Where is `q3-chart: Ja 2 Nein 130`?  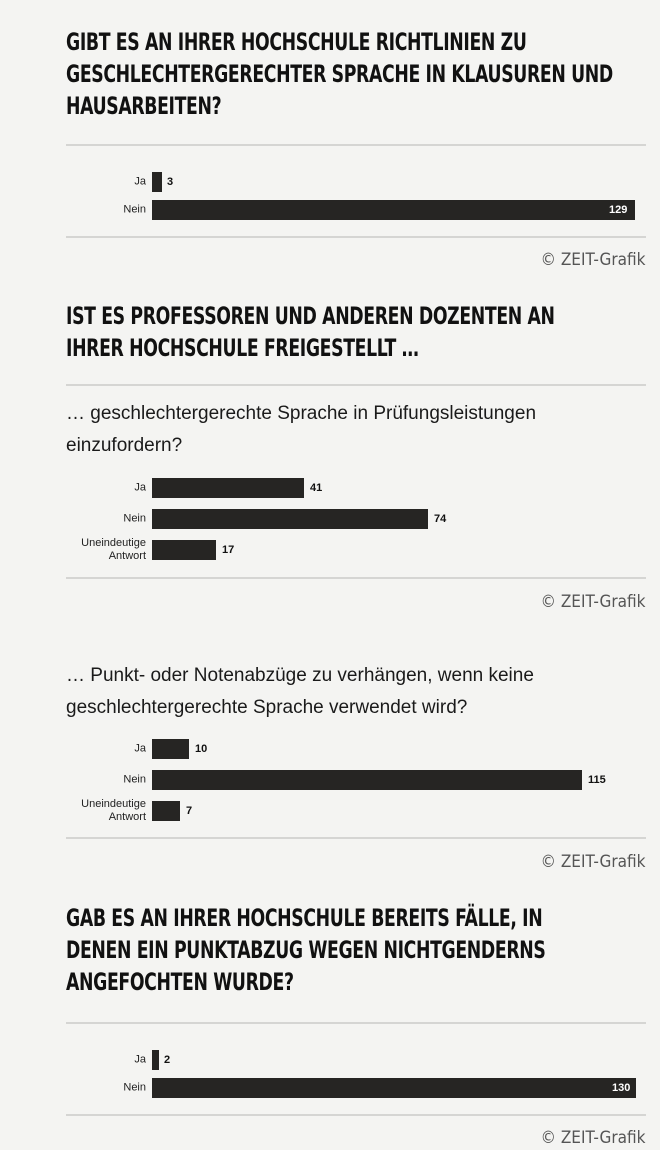 q3-chart: Ja 2 Nein 130 is located at coordinates (356, 1078).